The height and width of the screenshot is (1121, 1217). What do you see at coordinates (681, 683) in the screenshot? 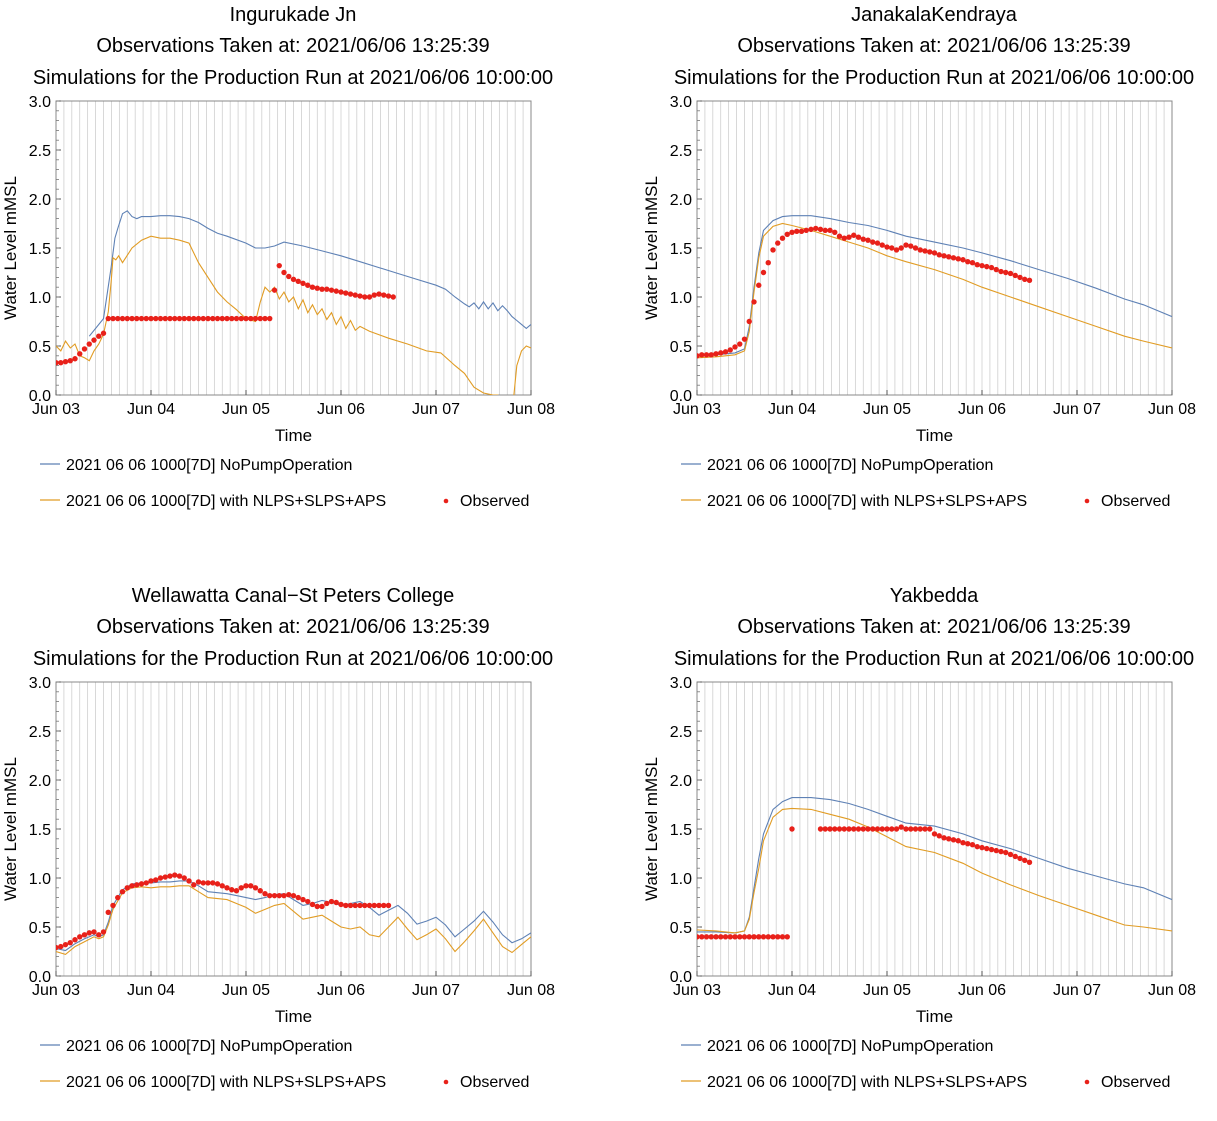
I see `y-tick-label: 3.0` at bounding box center [681, 683].